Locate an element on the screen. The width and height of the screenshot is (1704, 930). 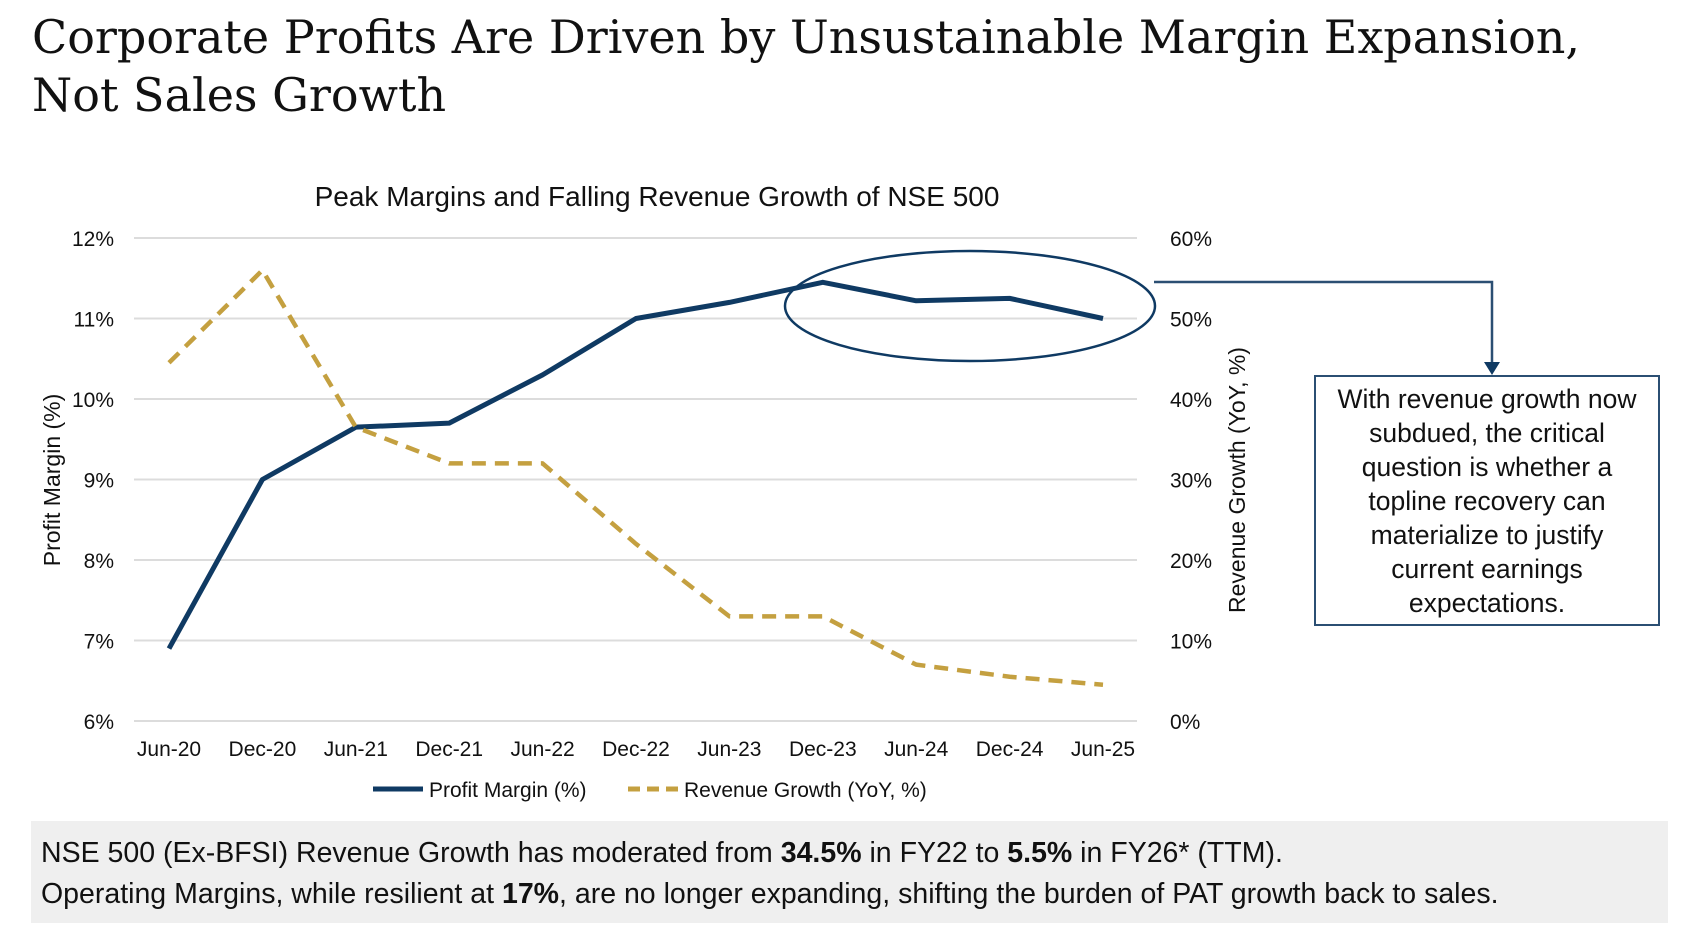
left-tick-label: 11% is located at coordinates (94, 320).